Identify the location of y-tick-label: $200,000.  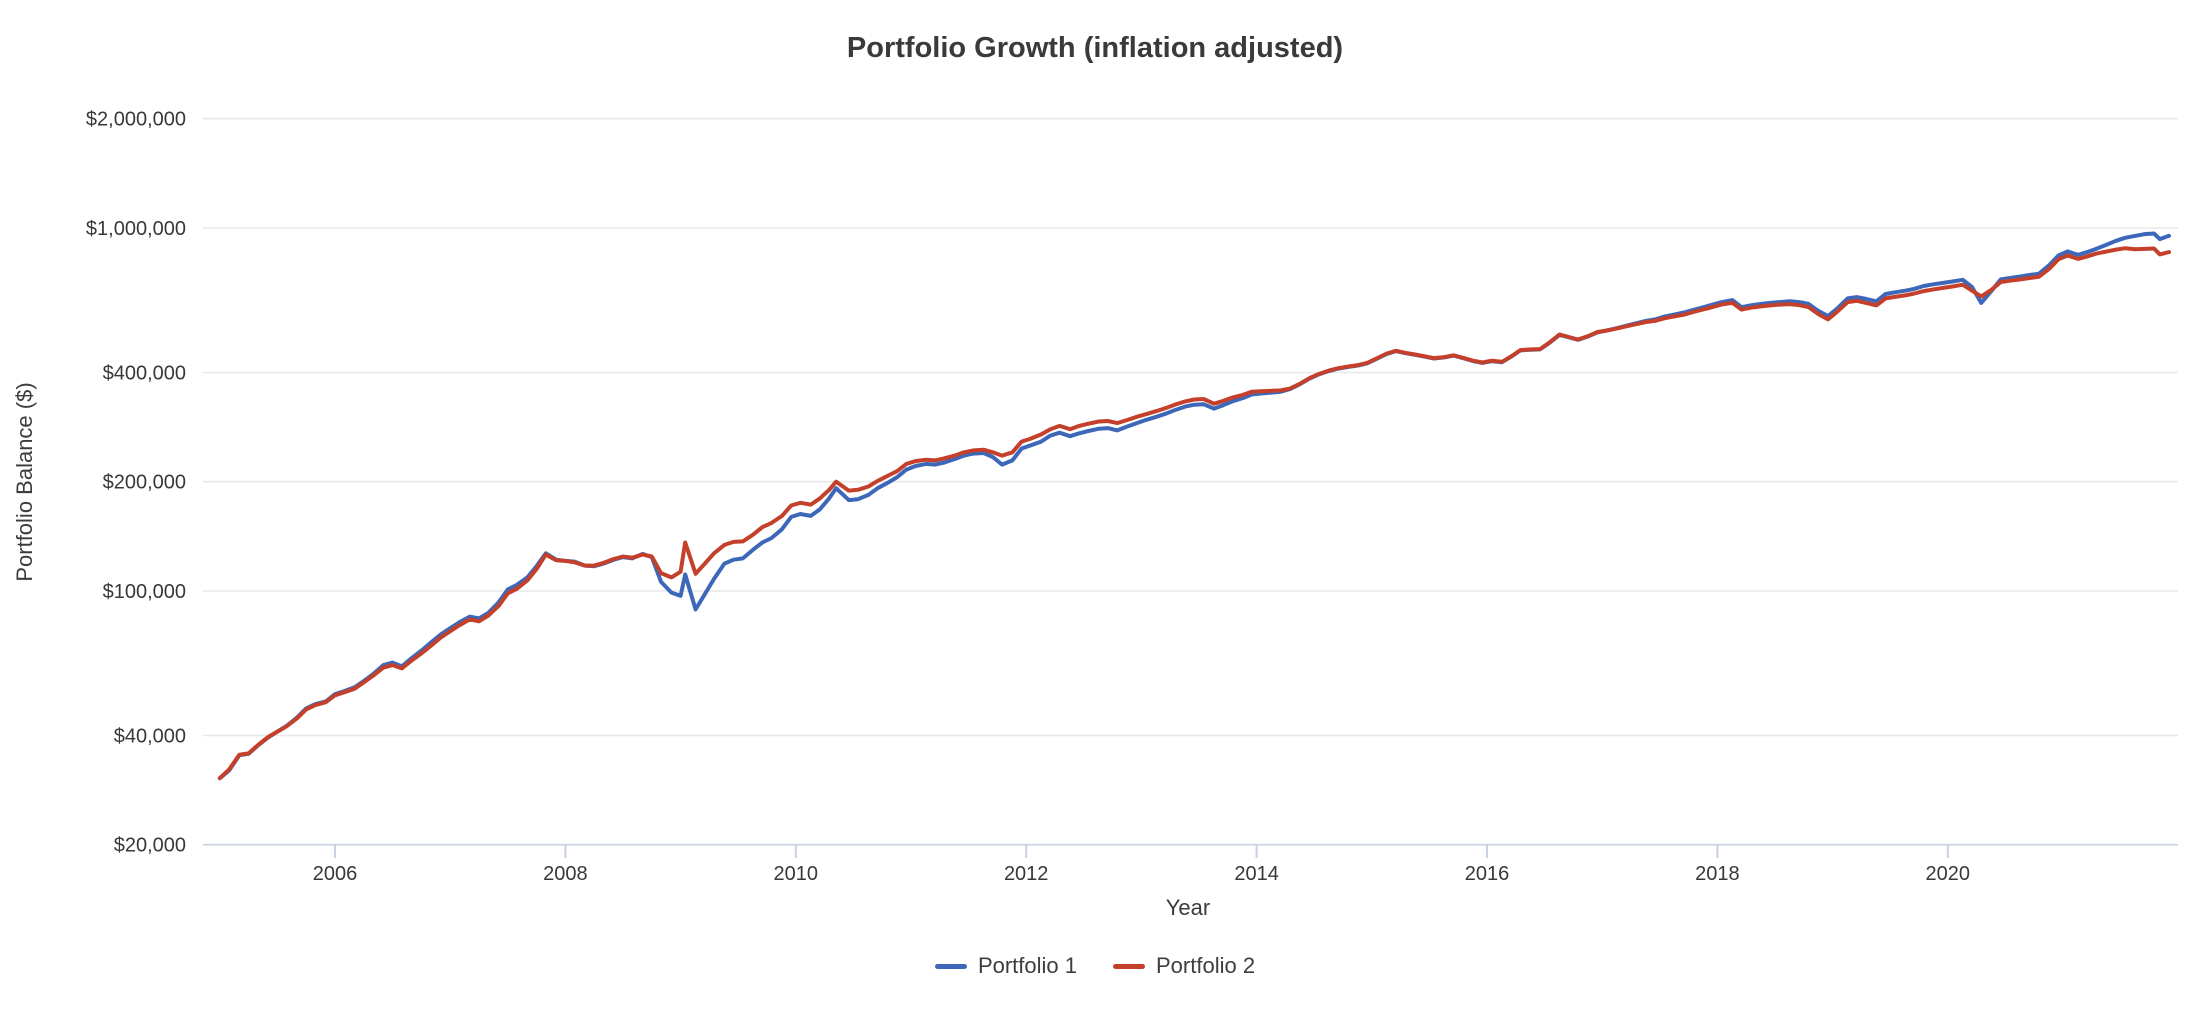
(144, 483).